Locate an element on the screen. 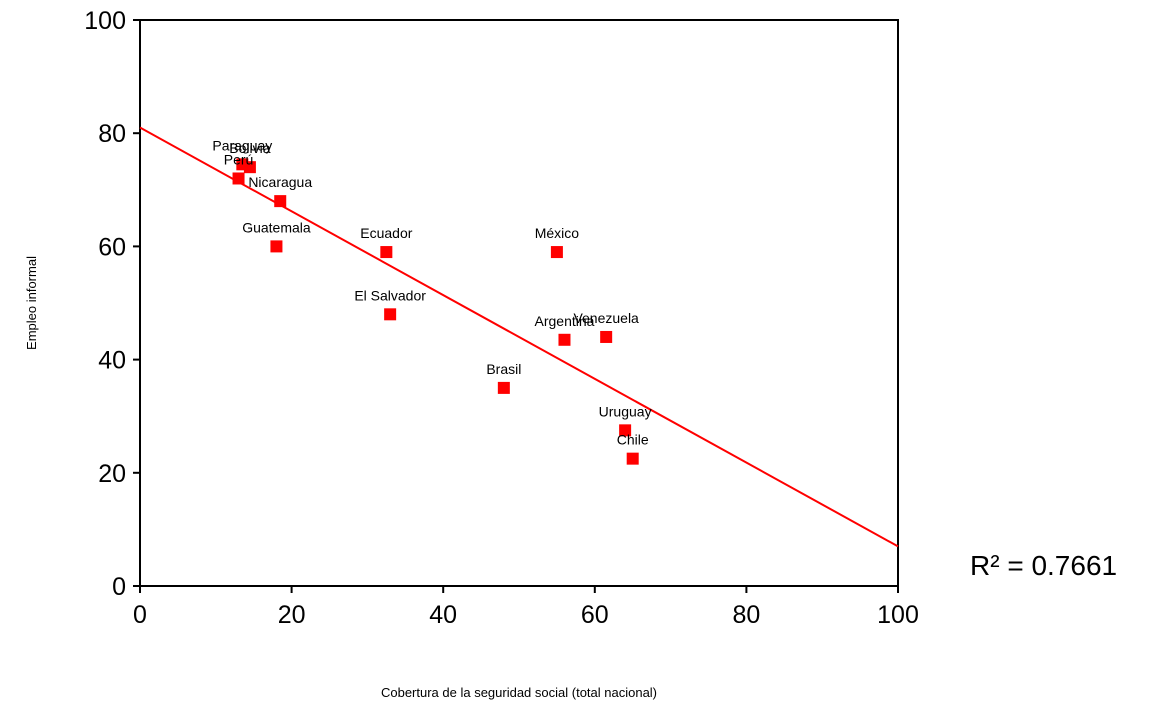 The height and width of the screenshot is (713, 1169). data-point-label: México is located at coordinates (557, 233).